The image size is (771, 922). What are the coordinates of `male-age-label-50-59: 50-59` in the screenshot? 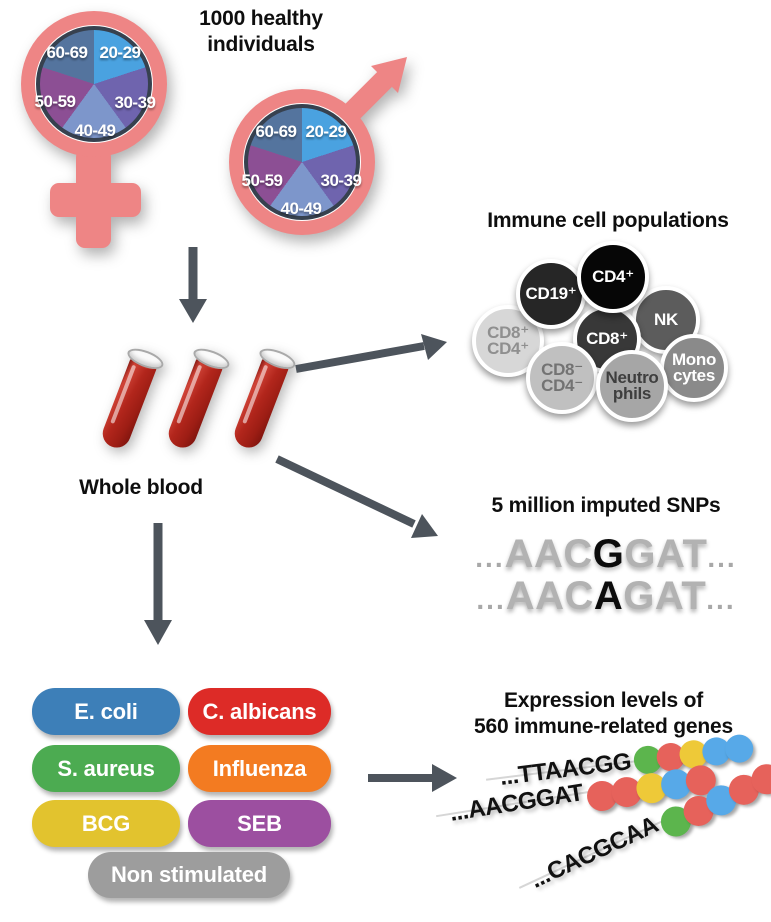 It's located at (262, 180).